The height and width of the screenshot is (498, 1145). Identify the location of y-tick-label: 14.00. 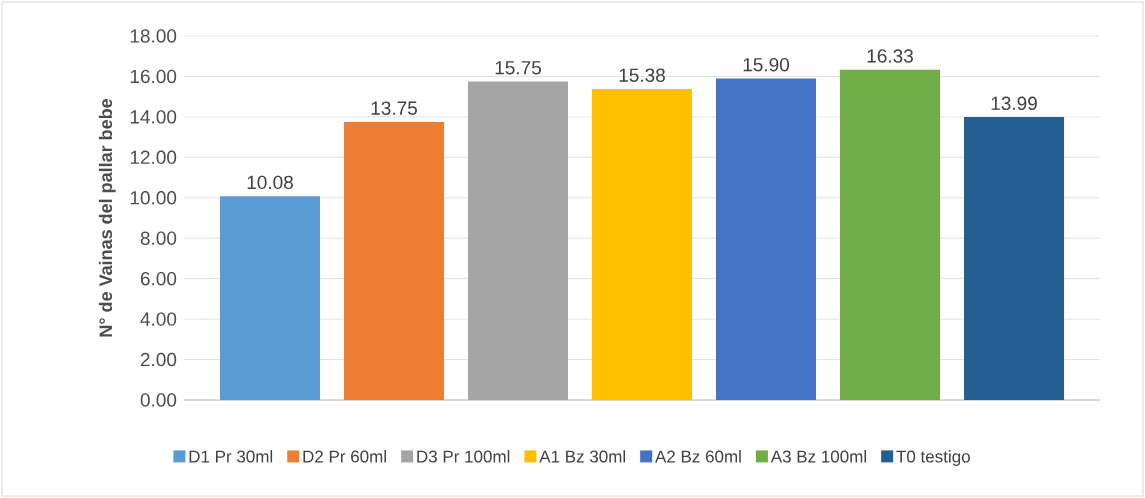
(153, 117).